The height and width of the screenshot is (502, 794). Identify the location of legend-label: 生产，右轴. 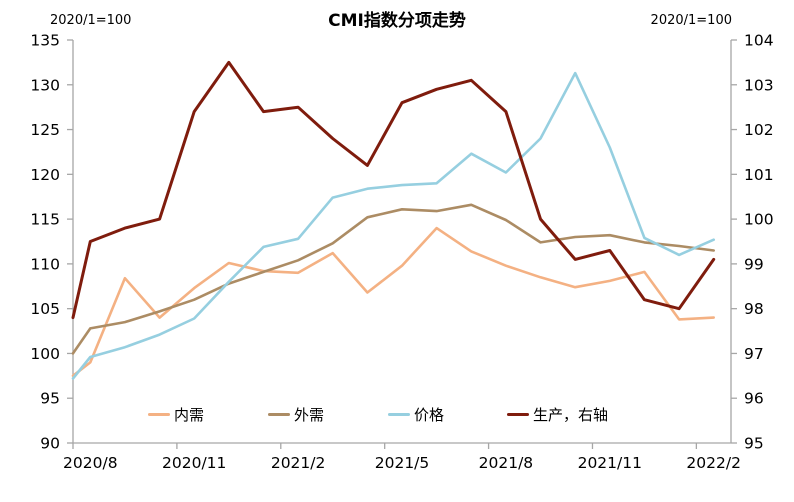
(571, 414).